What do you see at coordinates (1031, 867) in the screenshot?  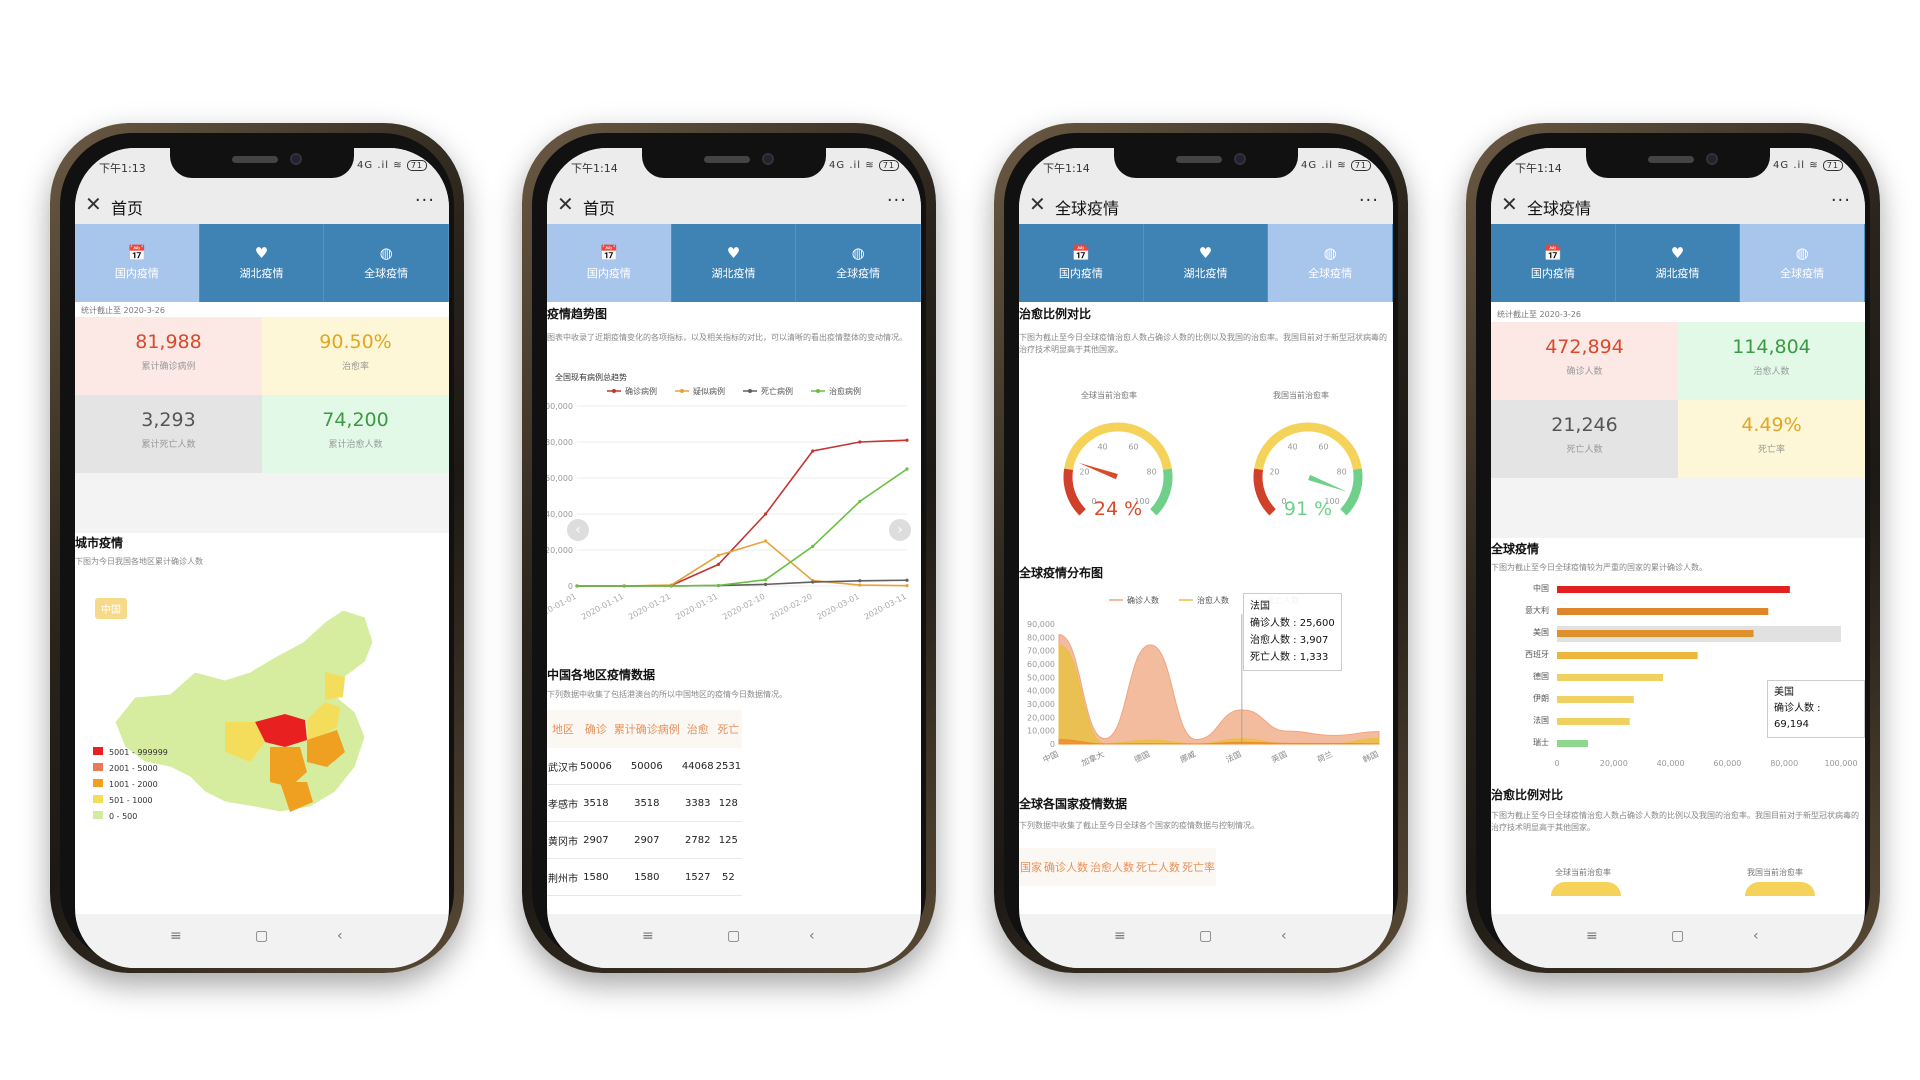 I see `column-header: 国家` at bounding box center [1031, 867].